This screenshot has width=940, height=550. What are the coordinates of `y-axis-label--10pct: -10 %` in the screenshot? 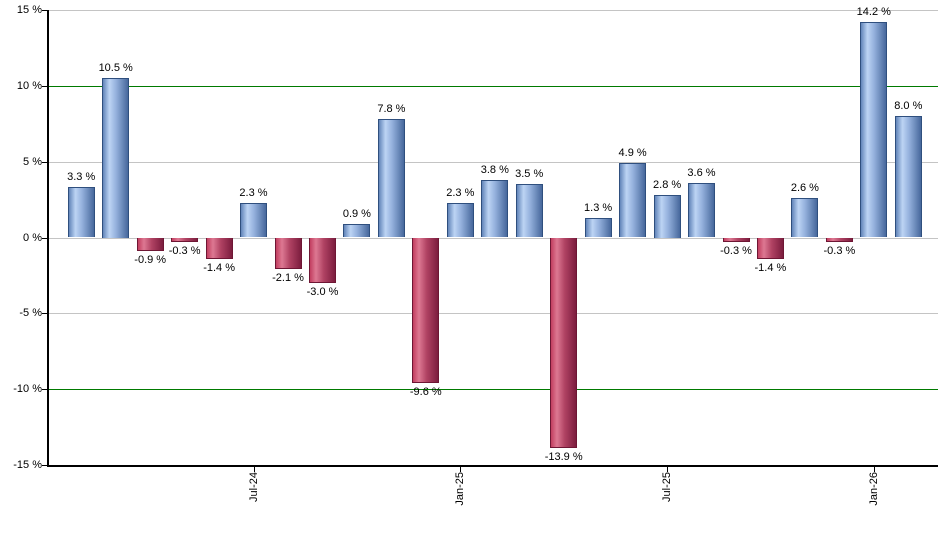 It's located at (27, 389).